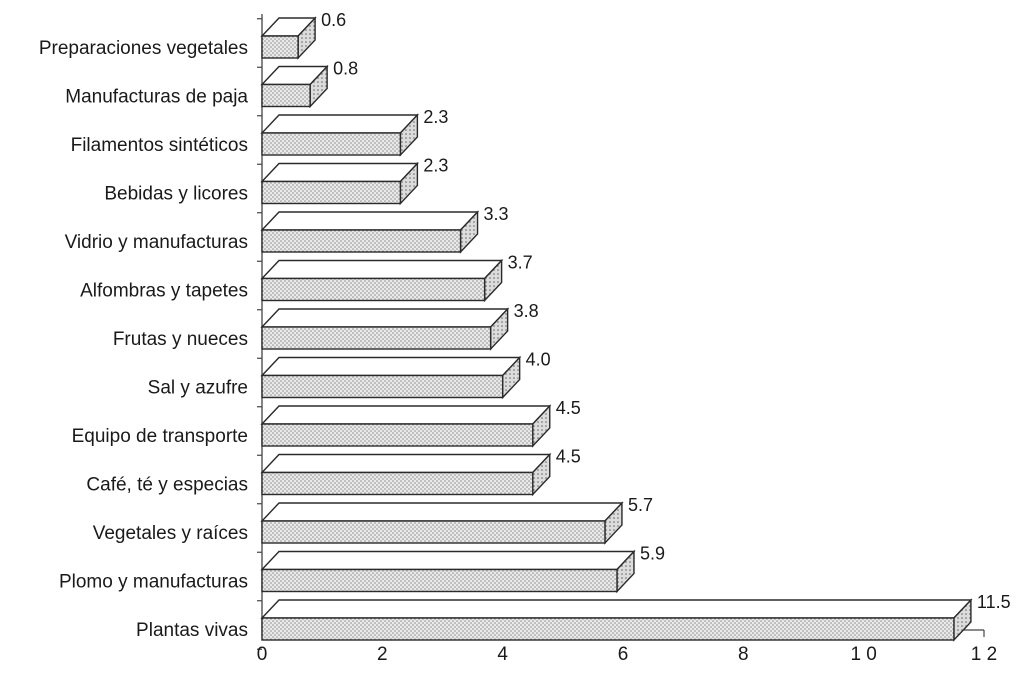  What do you see at coordinates (863, 654) in the screenshot?
I see `x-tick-label: 1 0` at bounding box center [863, 654].